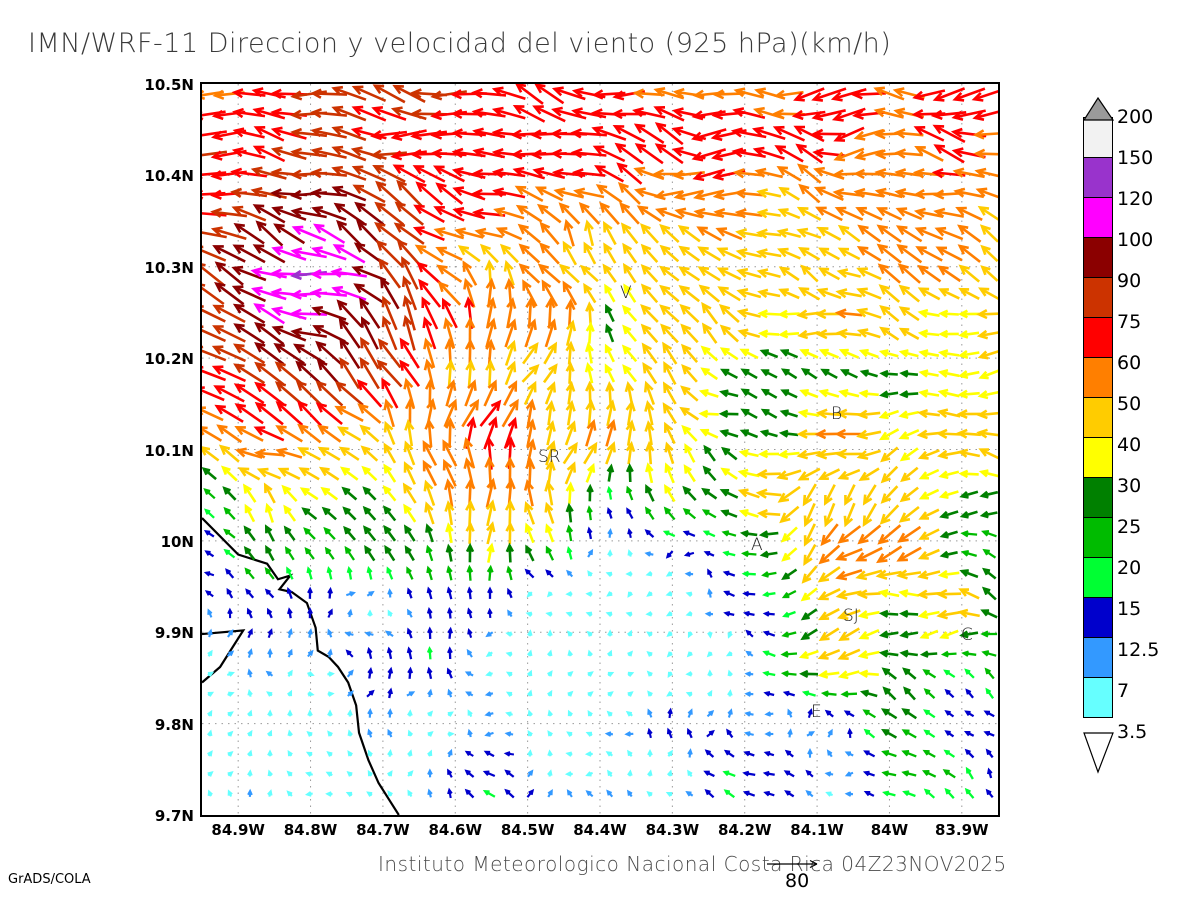 The height and width of the screenshot is (900, 1200). I want to click on colorbar-tick-label: 3.5, so click(1132, 732).